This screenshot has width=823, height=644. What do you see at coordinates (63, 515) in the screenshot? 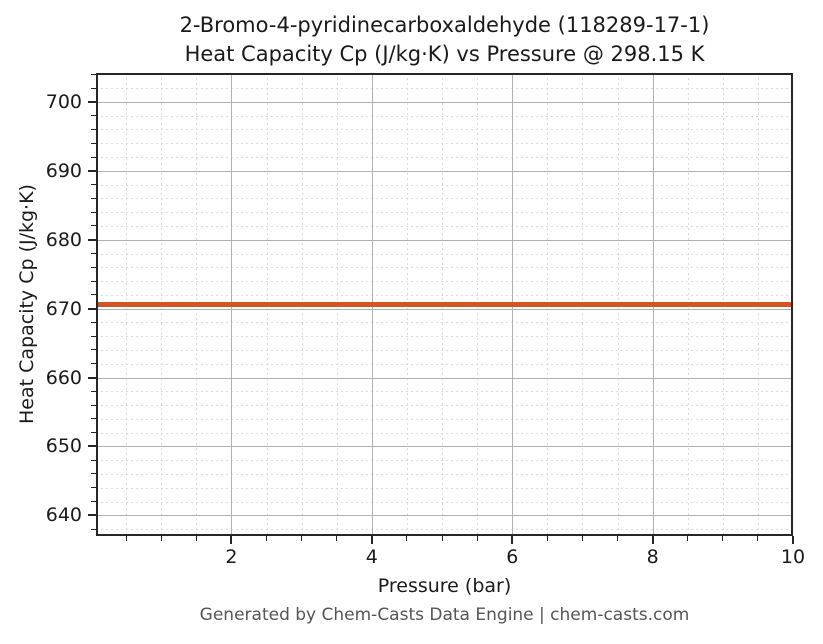
I see `y-tick-label: 640` at bounding box center [63, 515].